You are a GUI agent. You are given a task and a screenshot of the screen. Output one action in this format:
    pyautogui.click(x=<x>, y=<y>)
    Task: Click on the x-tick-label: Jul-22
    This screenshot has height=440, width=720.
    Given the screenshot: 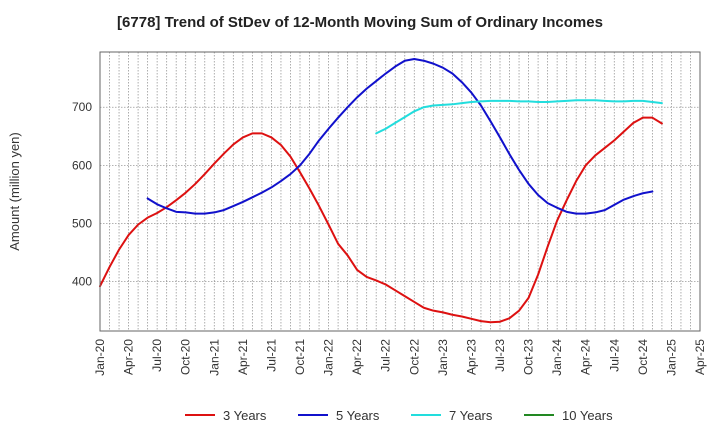 What is the action you would take?
    pyautogui.click(x=386, y=355)
    